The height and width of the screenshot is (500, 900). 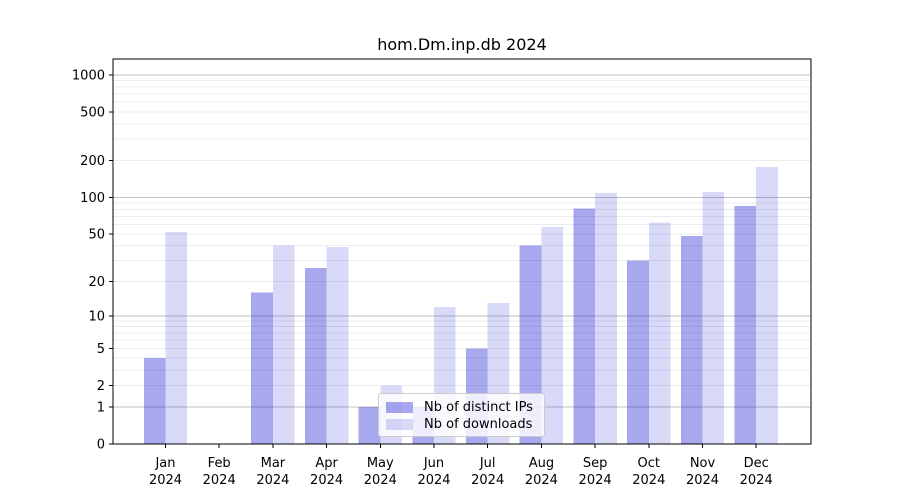 I want to click on x-tick-label-aug: Aug, so click(x=541, y=463).